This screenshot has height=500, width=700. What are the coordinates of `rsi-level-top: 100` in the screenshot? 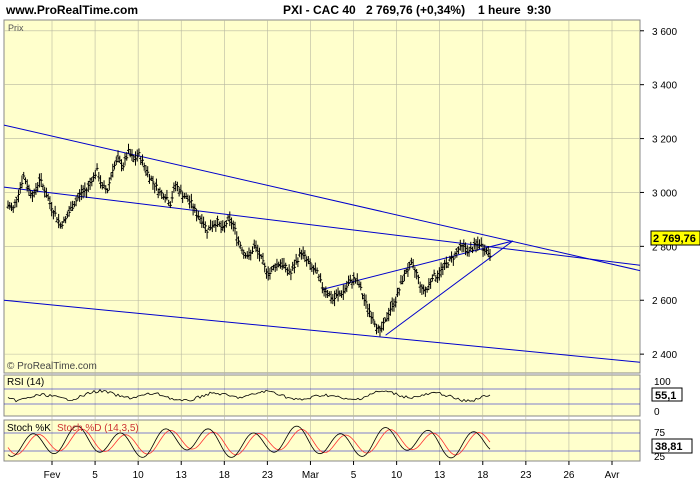 It's located at (662, 382).